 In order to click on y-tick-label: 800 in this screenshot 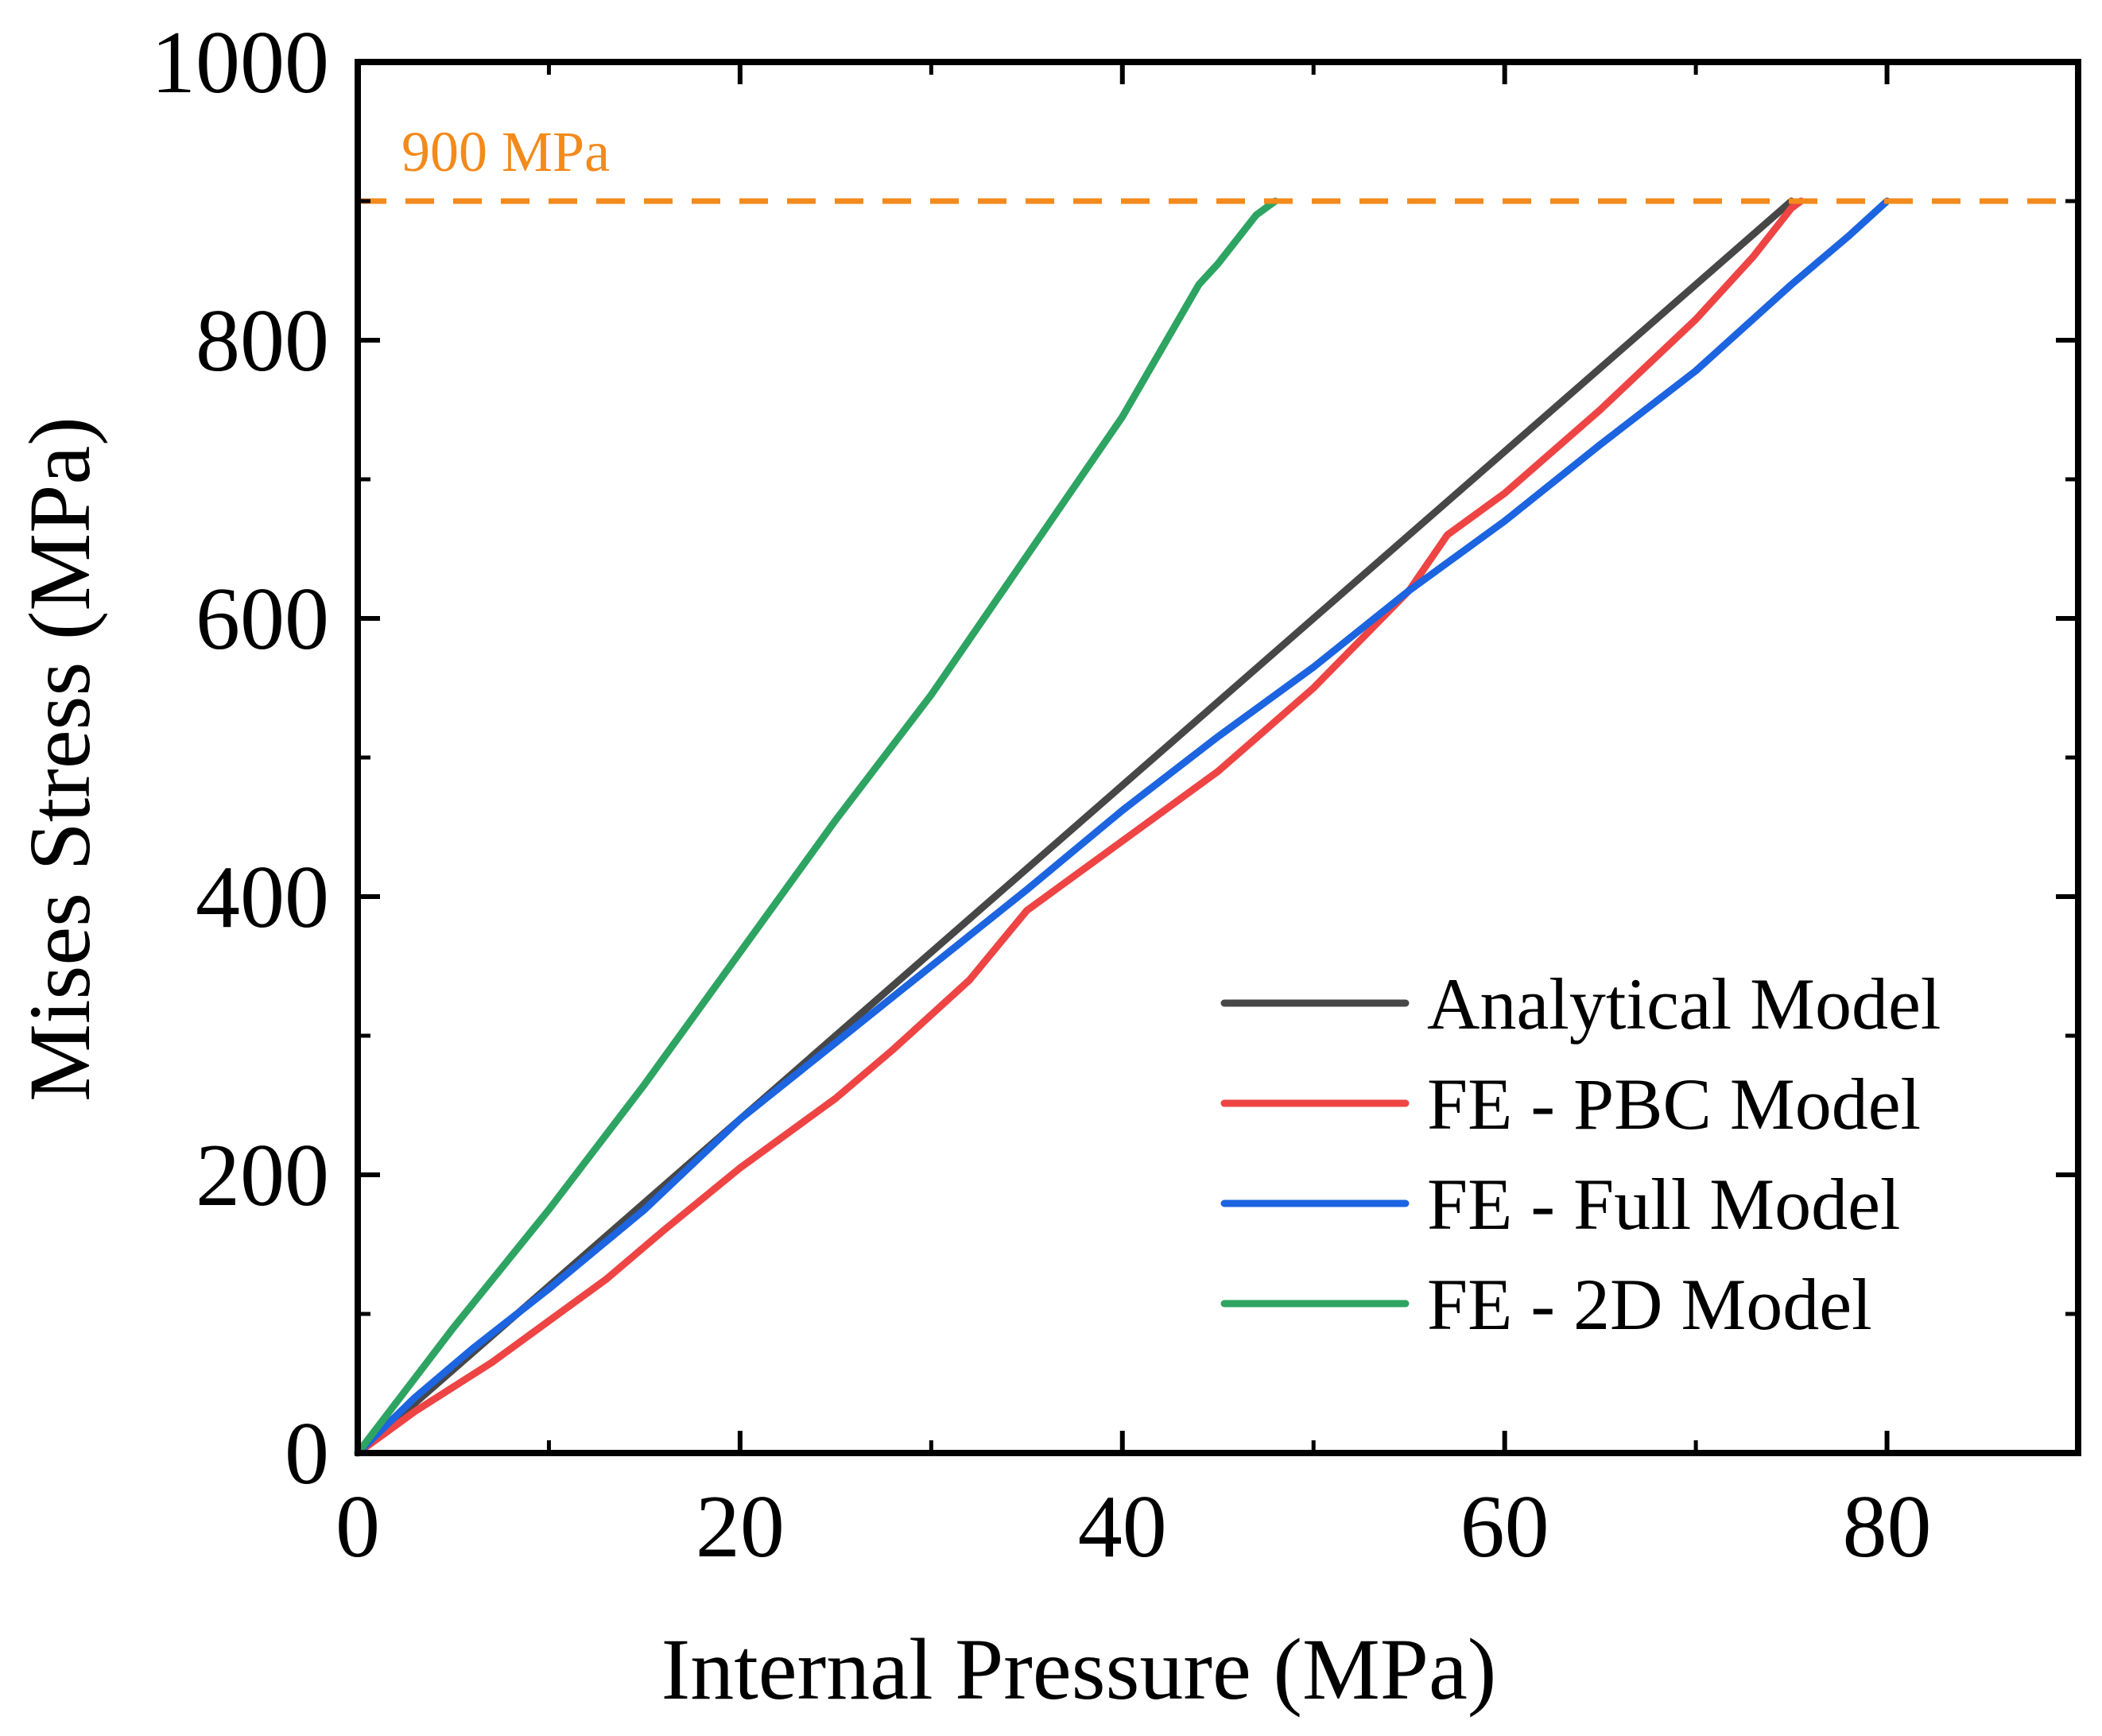, I will do `click(262, 341)`.